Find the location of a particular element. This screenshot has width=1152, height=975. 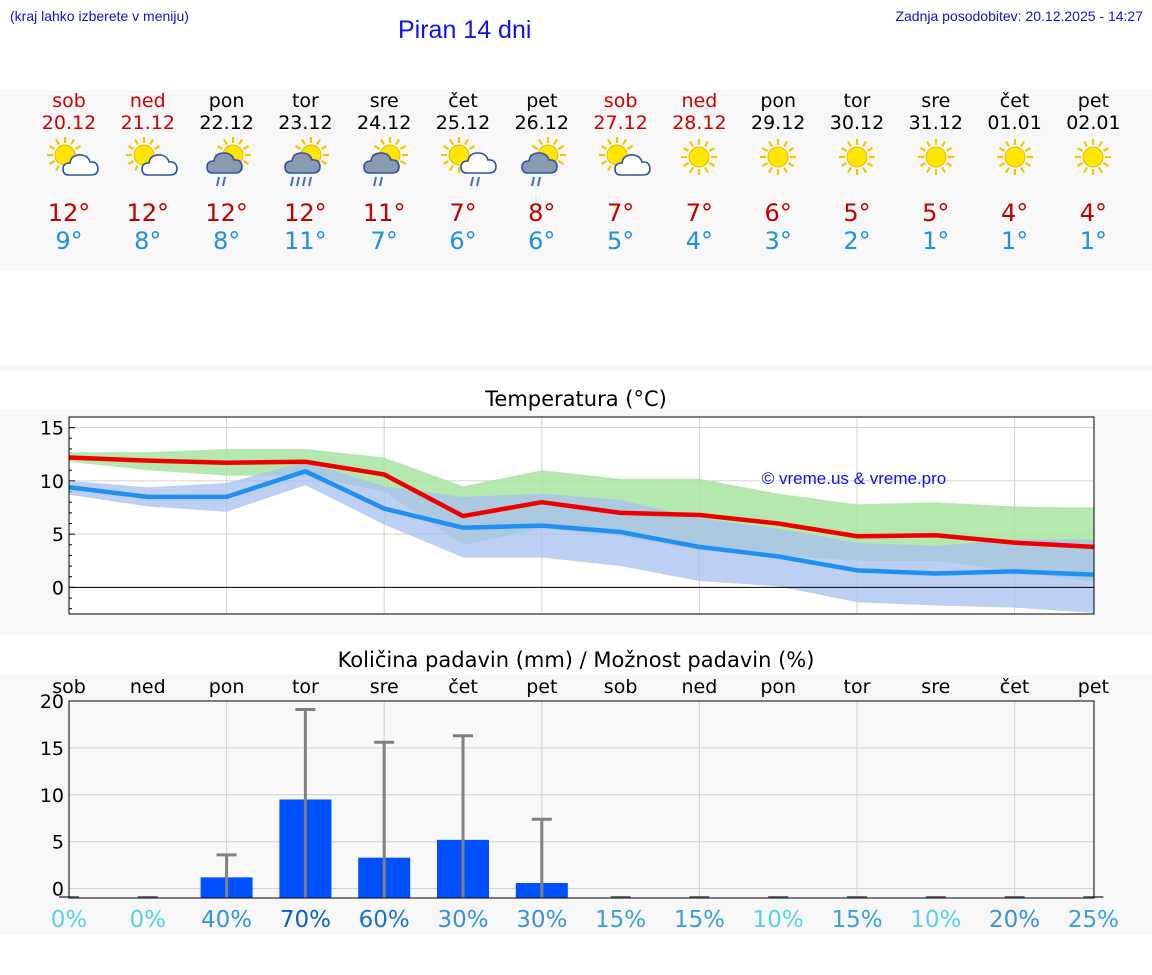

day-column: čet 25.12 7° 6° is located at coordinates (463, 172).